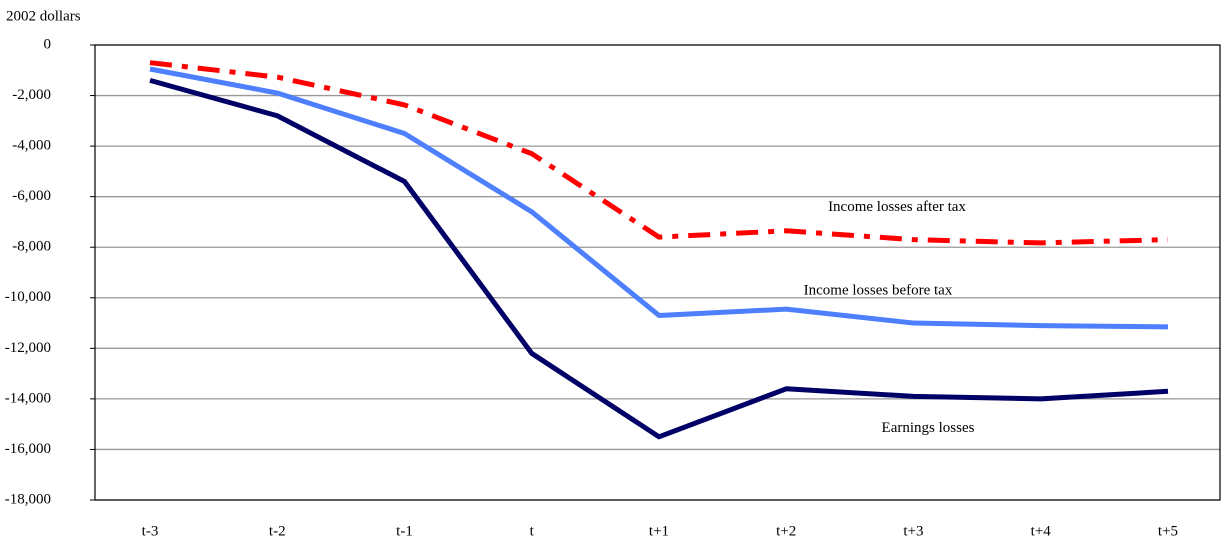 Image resolution: width=1225 pixels, height=543 pixels. What do you see at coordinates (28, 499) in the screenshot?
I see `y-tick-label: -18,000` at bounding box center [28, 499].